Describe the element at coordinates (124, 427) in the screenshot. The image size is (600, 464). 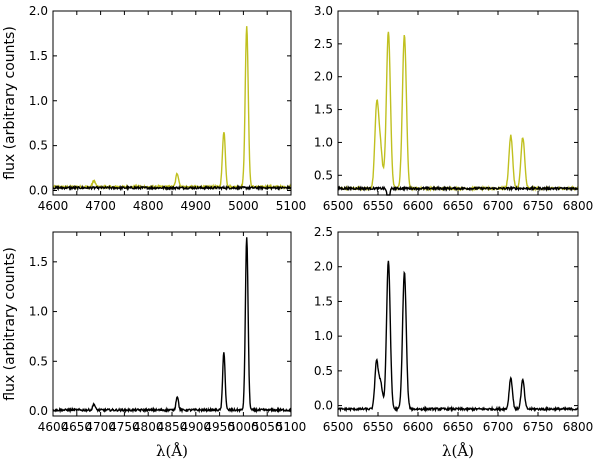
I see `x-tick-label: 4750` at that location.